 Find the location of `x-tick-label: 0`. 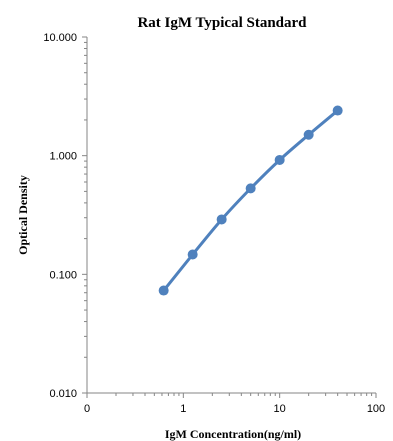

x-tick-label: 0 is located at coordinates (87, 409).